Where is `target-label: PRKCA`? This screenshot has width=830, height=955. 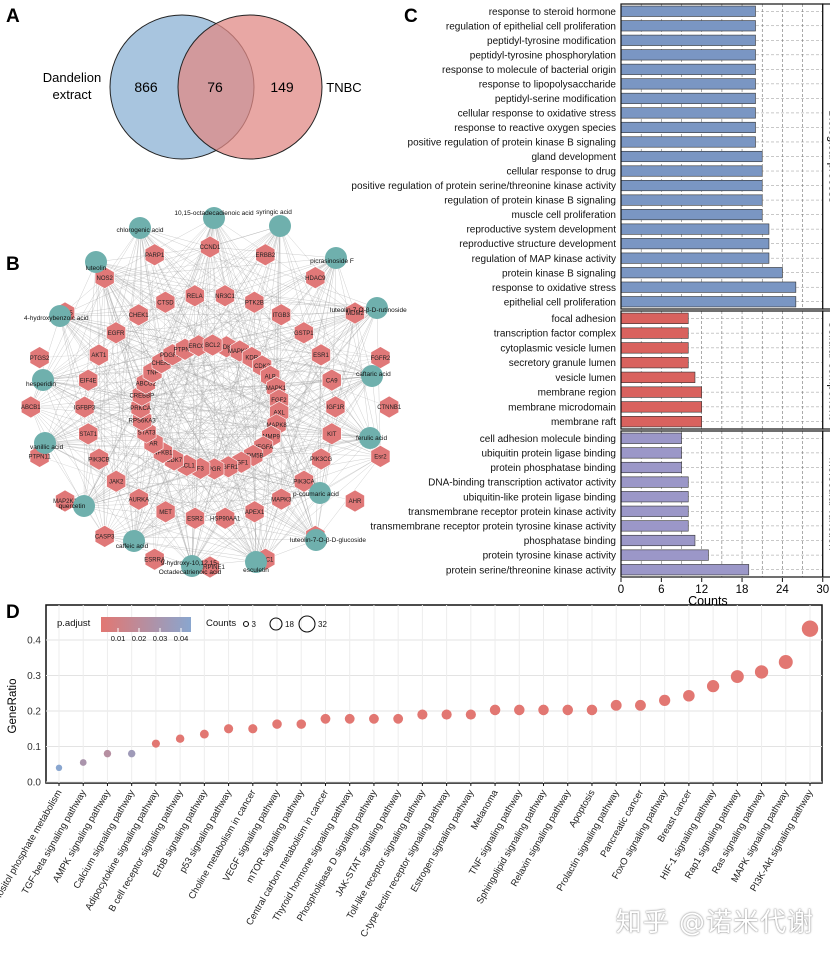 target-label: PRKCA is located at coordinates (140, 409).